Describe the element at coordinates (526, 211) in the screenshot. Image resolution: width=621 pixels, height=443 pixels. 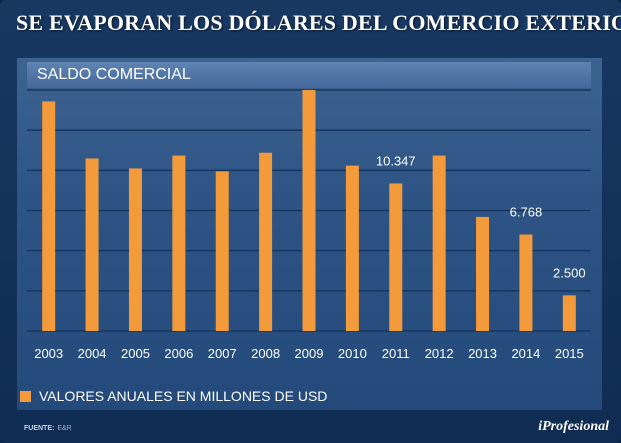
I see `data-label-2014: 6.768` at that location.